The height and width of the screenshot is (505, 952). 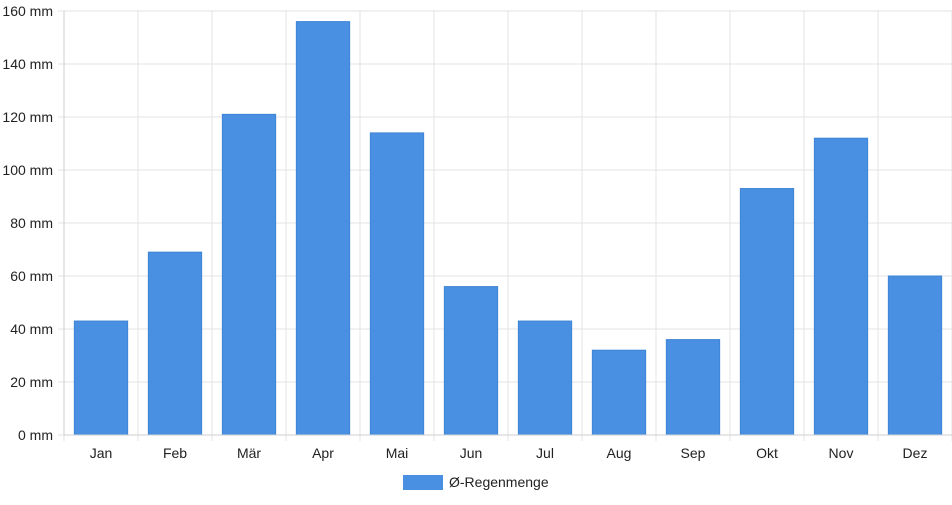 I want to click on x-tick-label: Jul, so click(x=545, y=453).